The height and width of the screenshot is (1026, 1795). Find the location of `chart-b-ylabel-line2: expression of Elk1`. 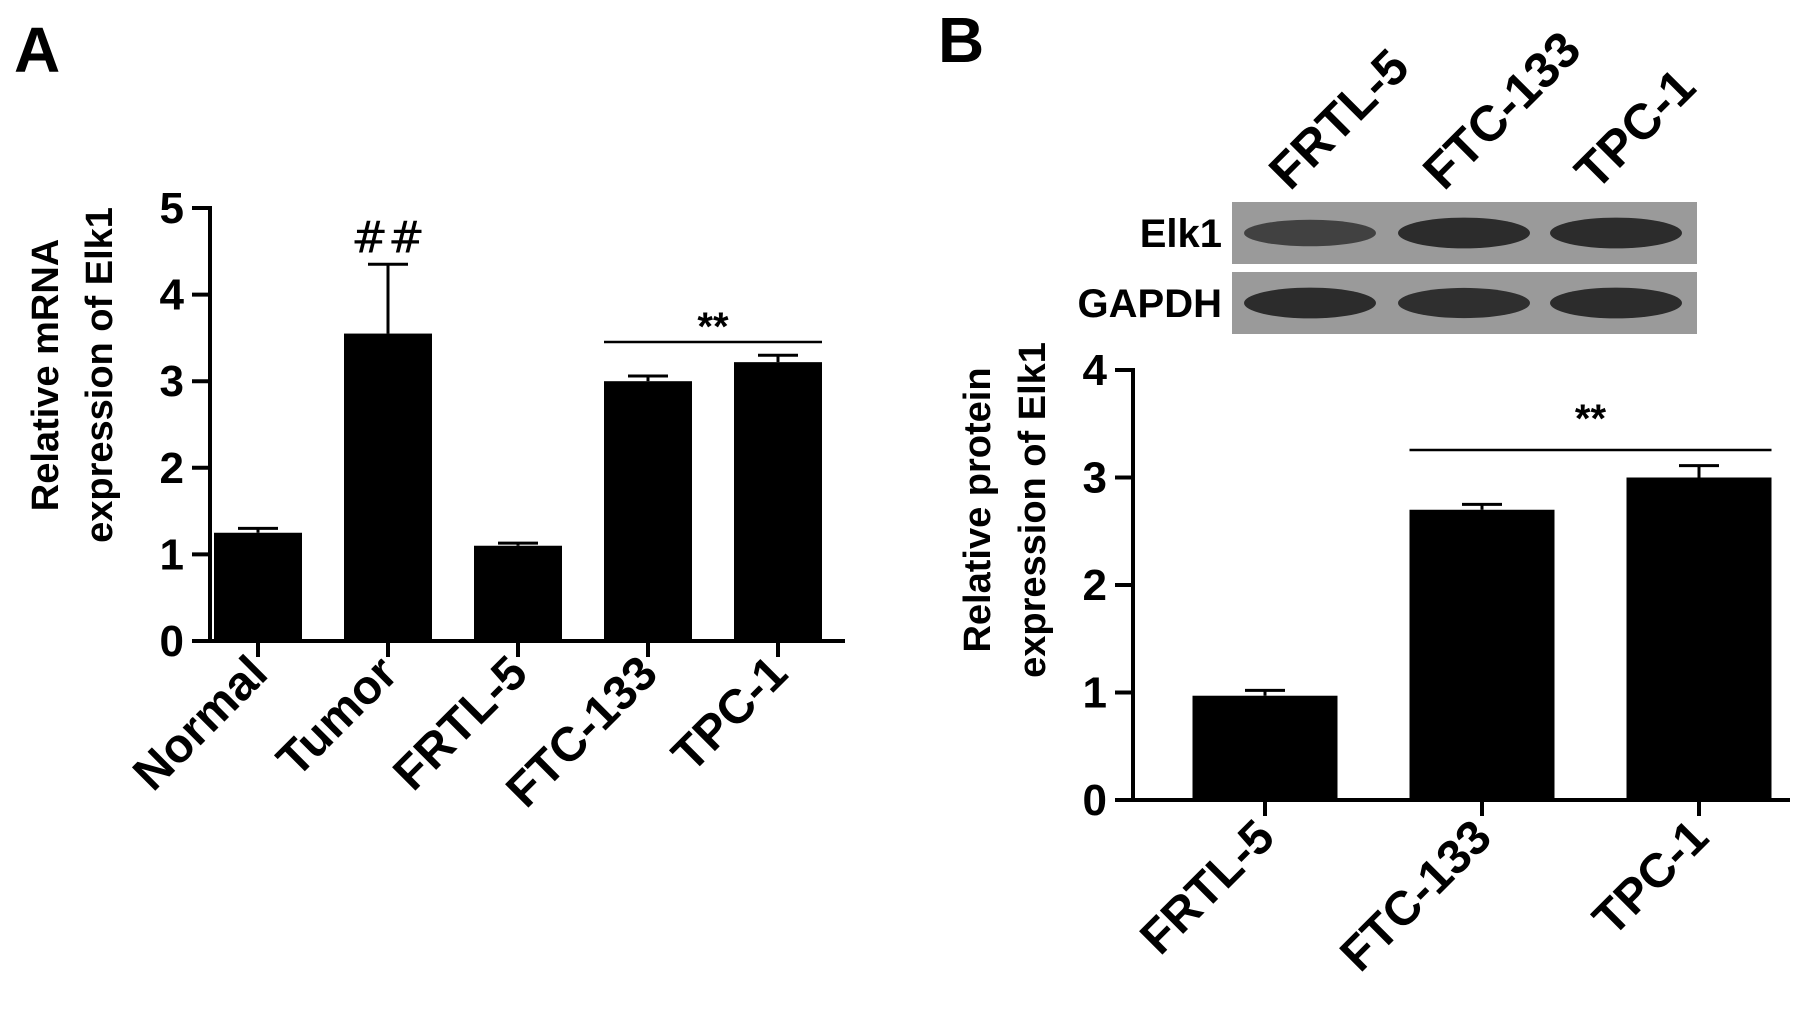

chart-b-ylabel-line2: expression of Elk1 is located at coordinates (1033, 510).